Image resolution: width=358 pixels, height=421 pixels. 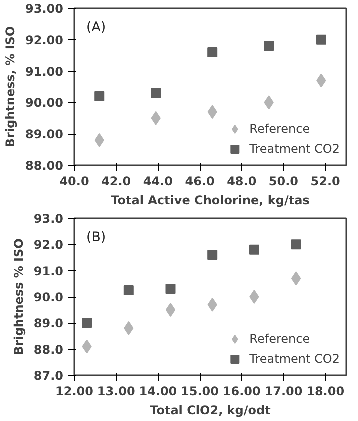 I want to click on x-tick-label: 18.00, so click(x=325, y=391).